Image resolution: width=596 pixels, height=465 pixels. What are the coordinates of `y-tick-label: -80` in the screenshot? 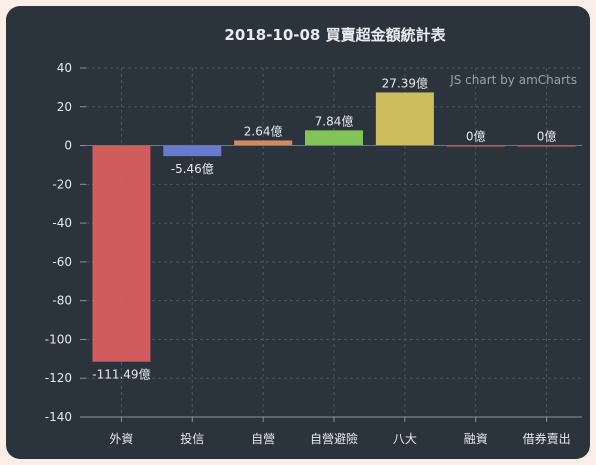 It's located at (62, 301).